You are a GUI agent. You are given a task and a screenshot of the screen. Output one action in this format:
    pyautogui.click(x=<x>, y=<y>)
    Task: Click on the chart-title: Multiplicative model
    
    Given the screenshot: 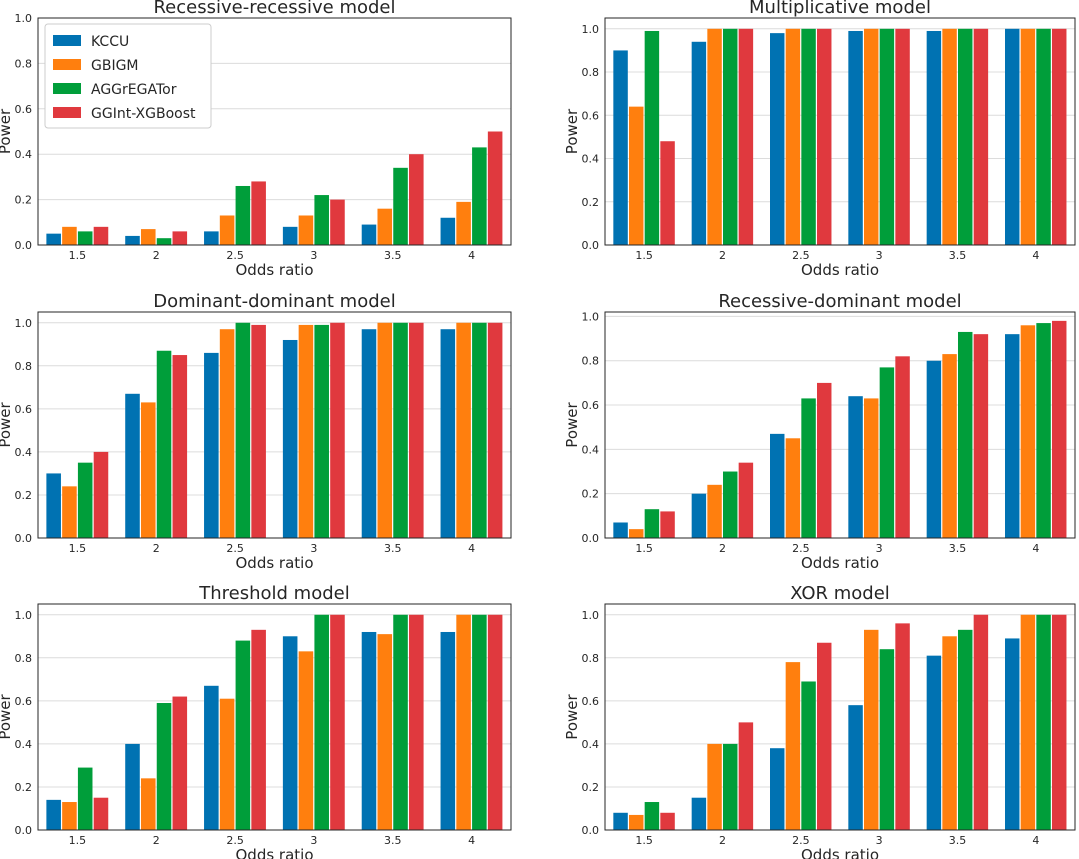 What is the action you would take?
    pyautogui.click(x=840, y=9)
    